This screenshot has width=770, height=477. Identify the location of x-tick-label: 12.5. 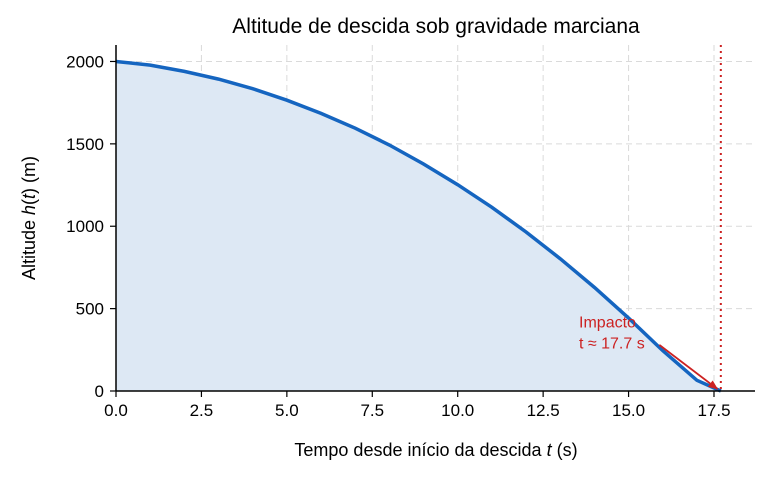
(543, 410).